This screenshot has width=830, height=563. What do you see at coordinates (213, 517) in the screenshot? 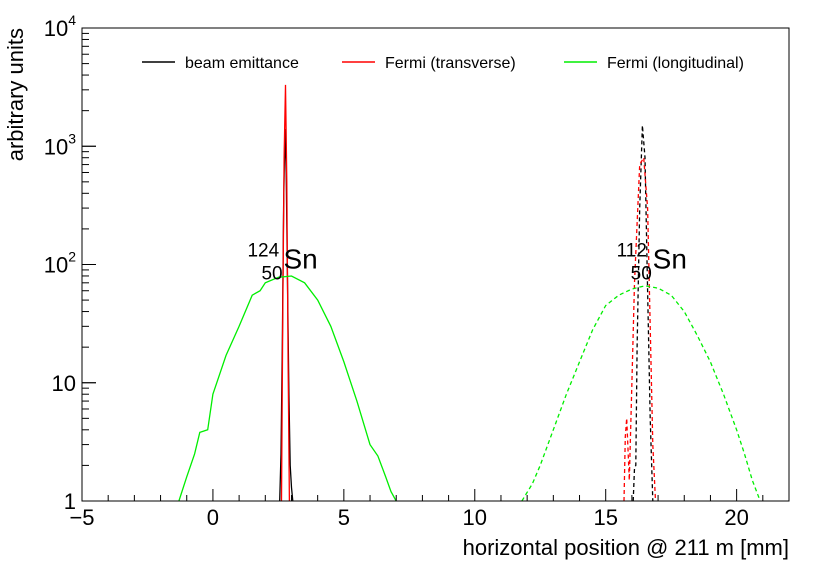
I see `x-tick-label: 0` at bounding box center [213, 517].